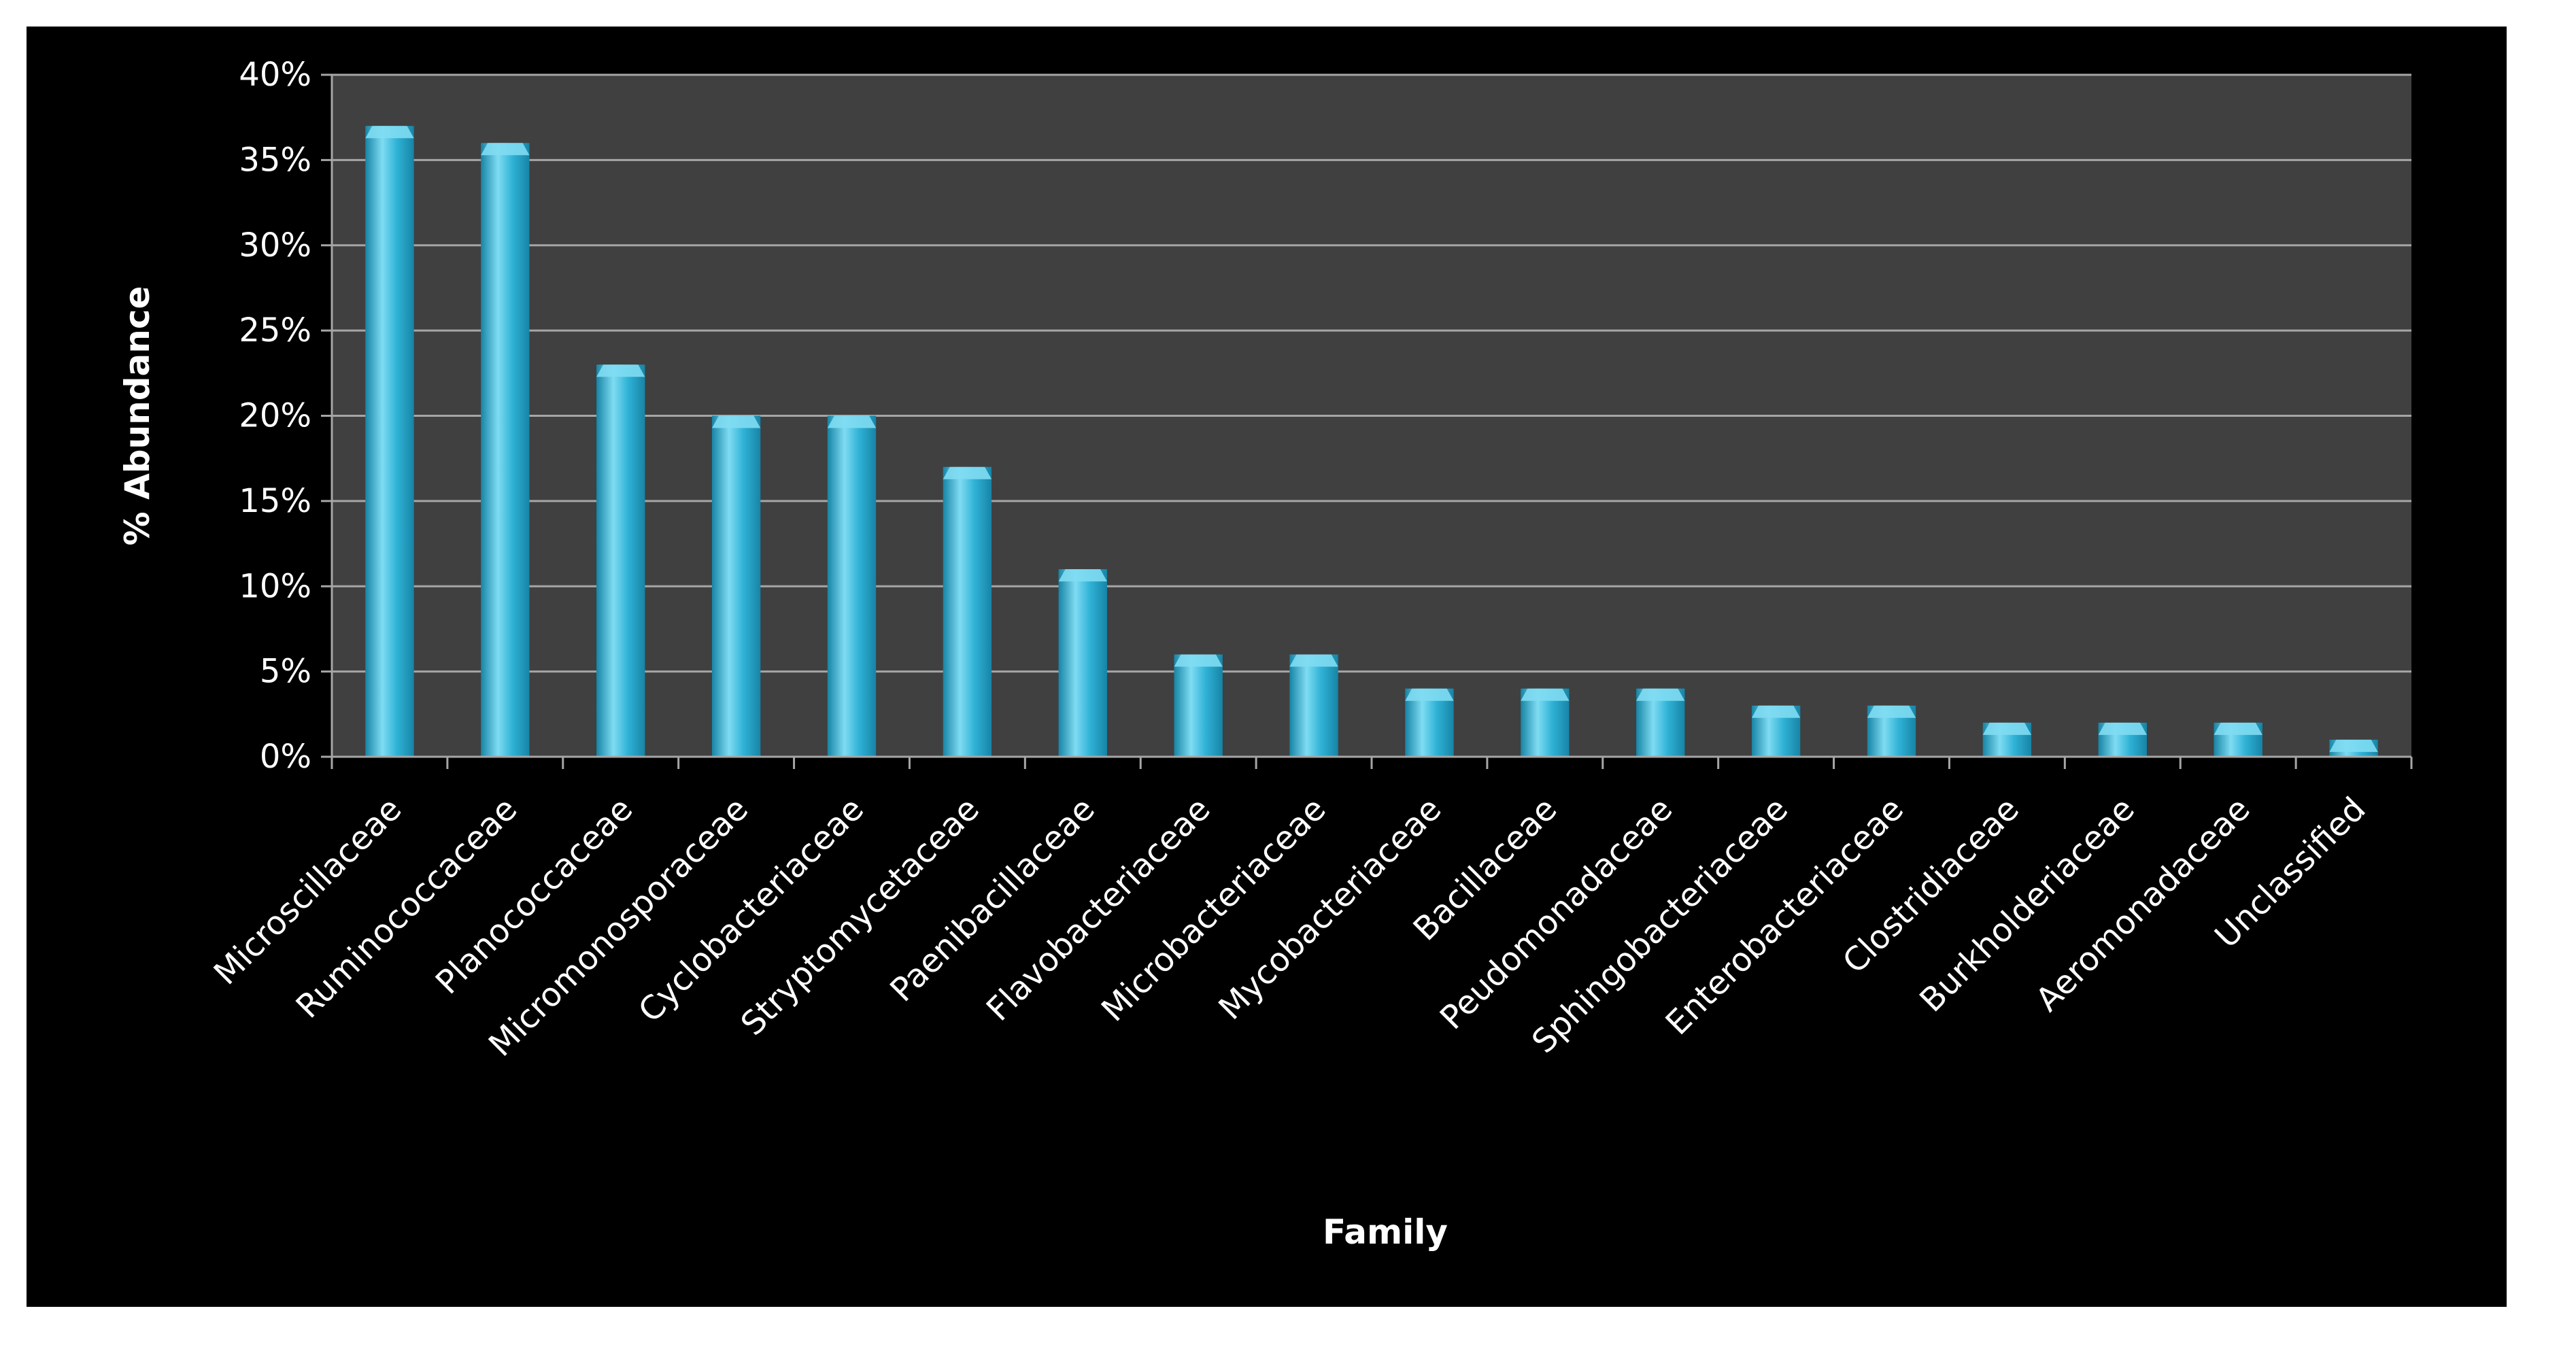 This screenshot has width=2576, height=1349. What do you see at coordinates (275, 501) in the screenshot?
I see `y-tick-label: 15%` at bounding box center [275, 501].